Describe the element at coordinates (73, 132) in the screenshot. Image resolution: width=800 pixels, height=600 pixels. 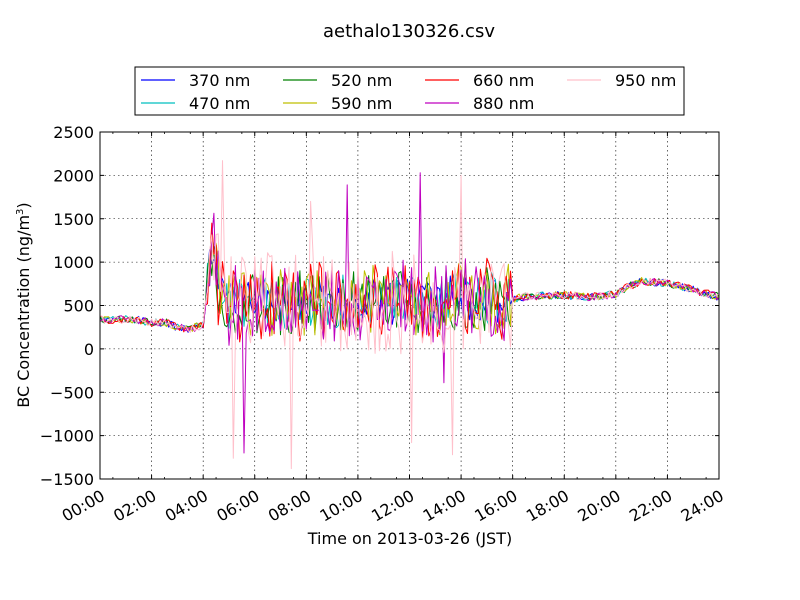
I see `y-tick-label: 2500` at that location.